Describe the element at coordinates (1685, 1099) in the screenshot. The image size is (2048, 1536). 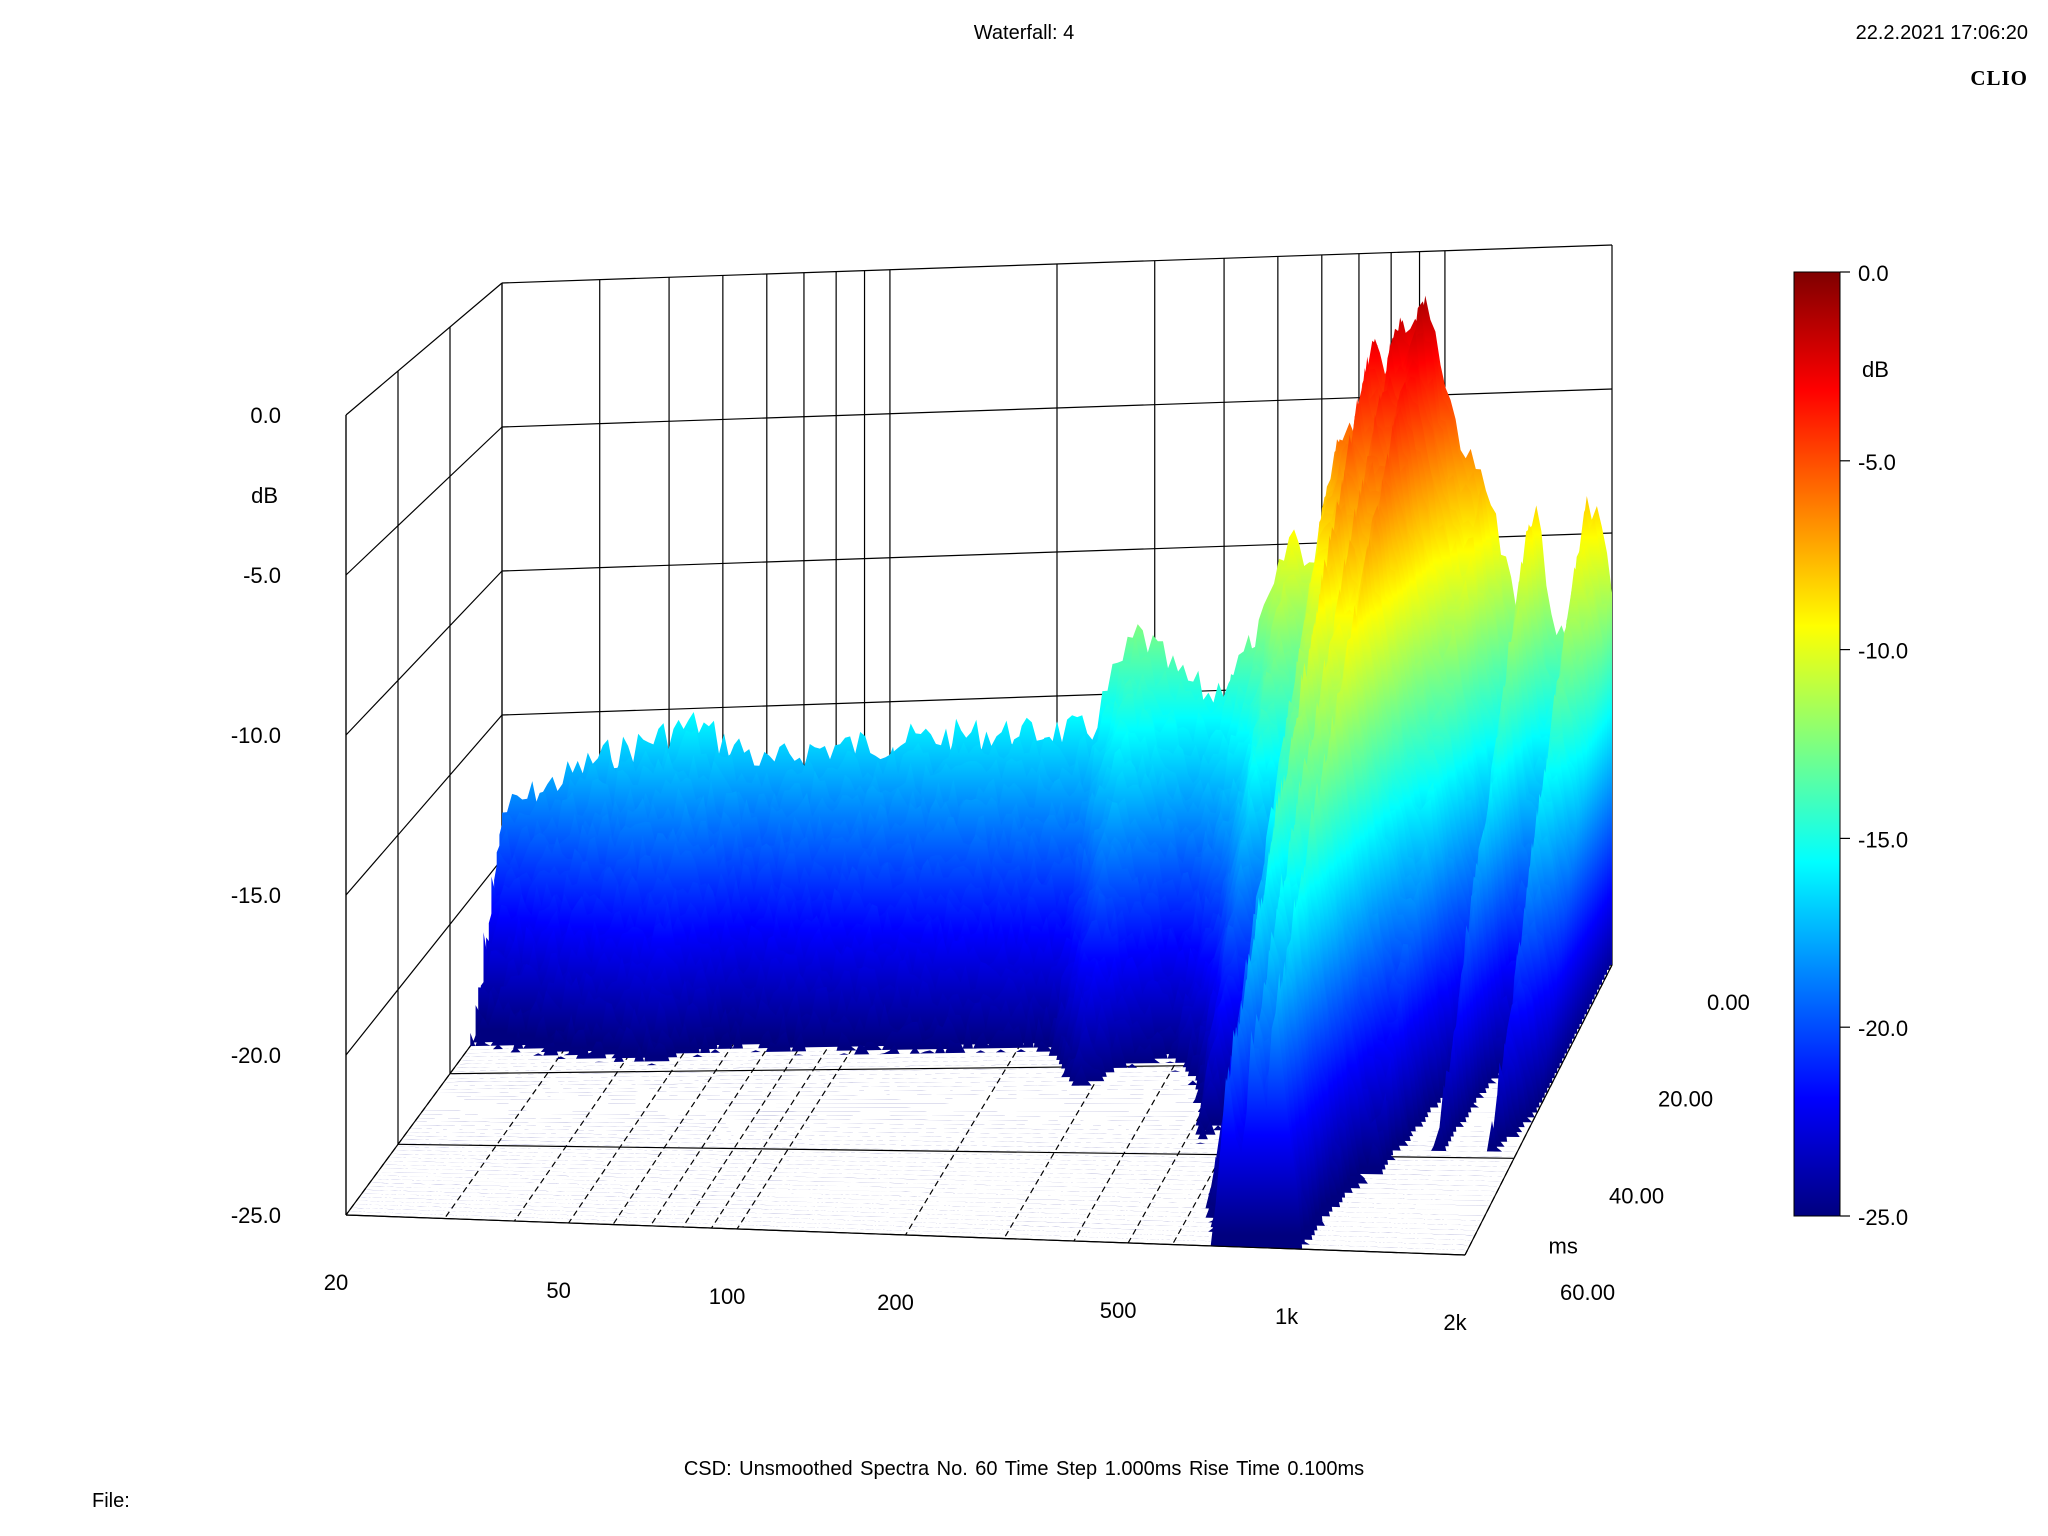
I see `time-tick-label: 20.00` at that location.